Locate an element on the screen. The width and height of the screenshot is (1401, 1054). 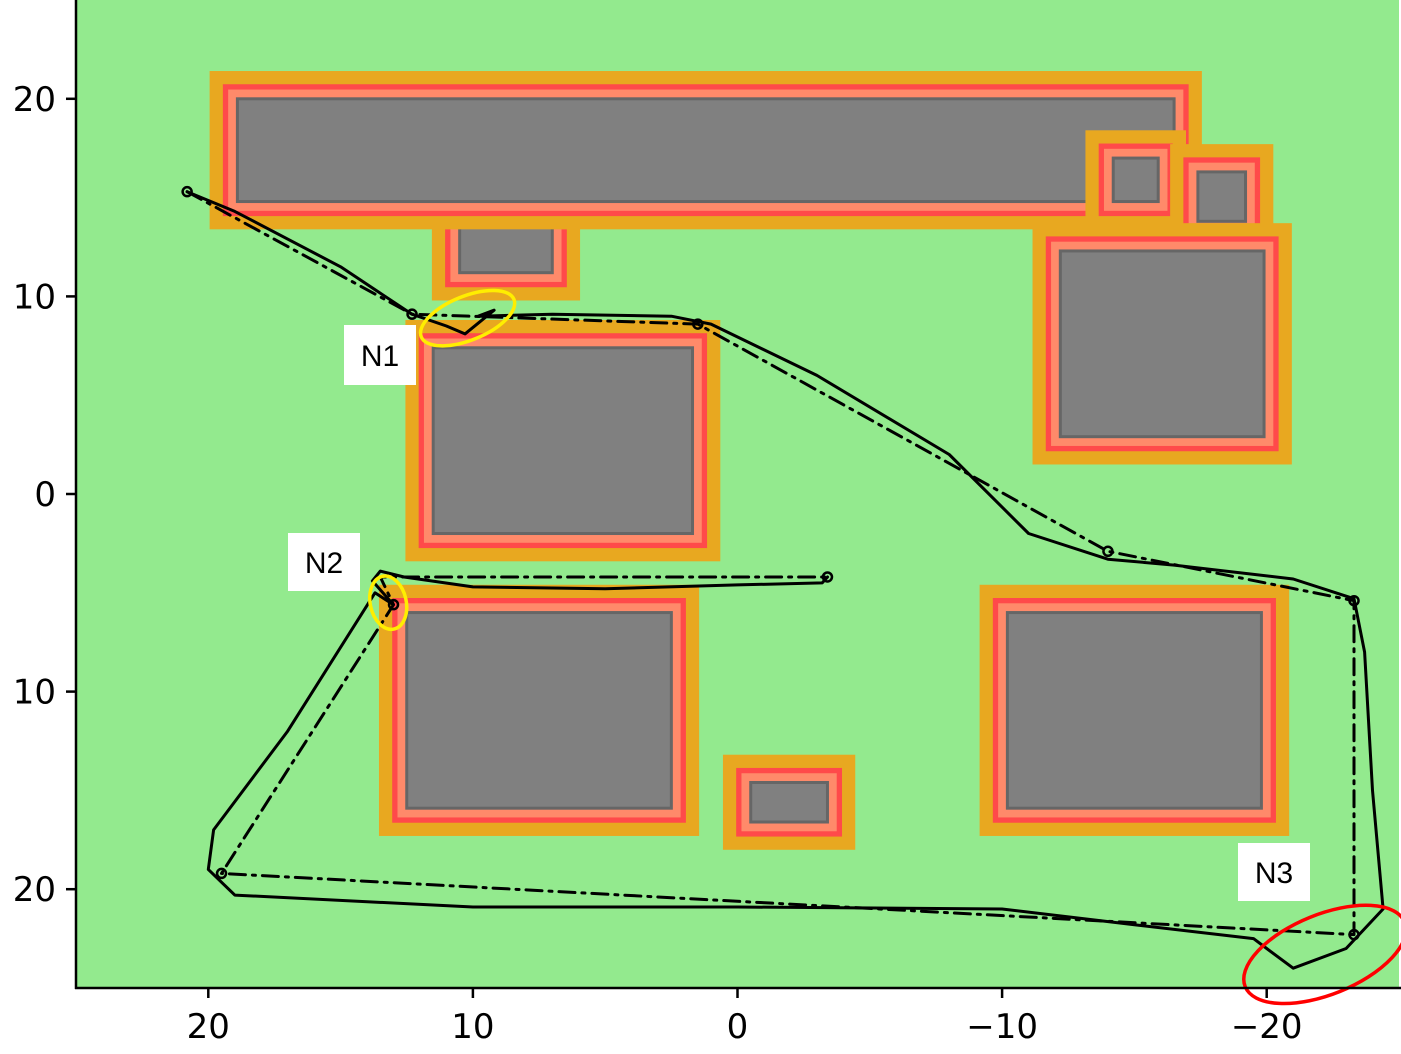
y-tick-label-0: 20 is located at coordinates (34, 100).